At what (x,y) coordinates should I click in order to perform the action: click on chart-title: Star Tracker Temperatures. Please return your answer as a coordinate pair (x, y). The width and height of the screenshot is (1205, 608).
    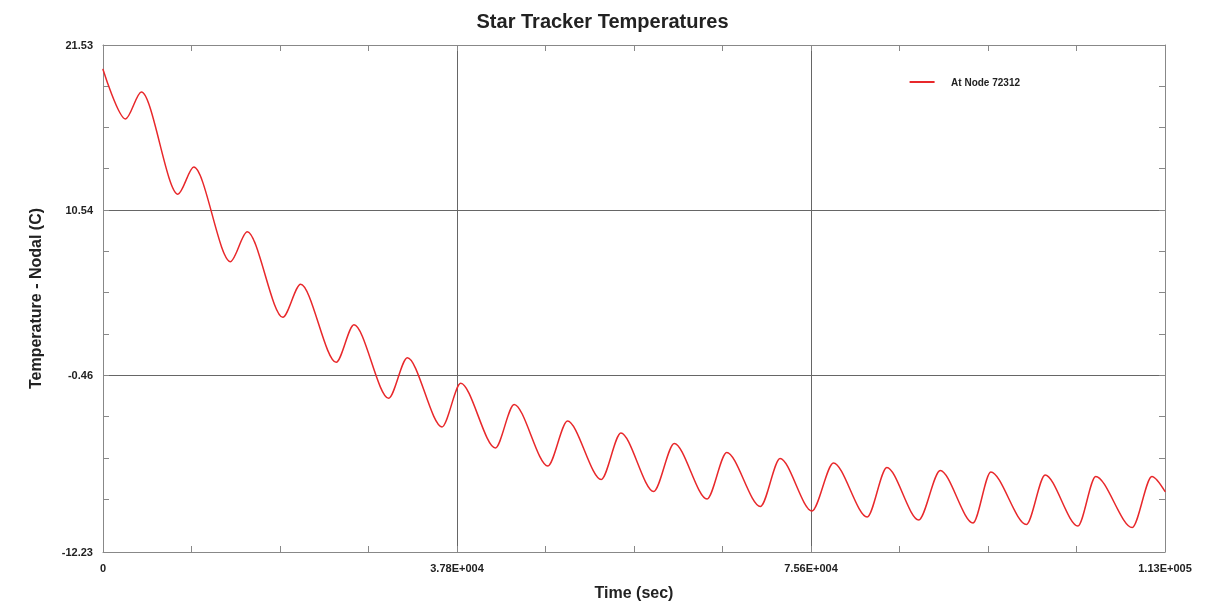
    Looking at the image, I should click on (602, 21).